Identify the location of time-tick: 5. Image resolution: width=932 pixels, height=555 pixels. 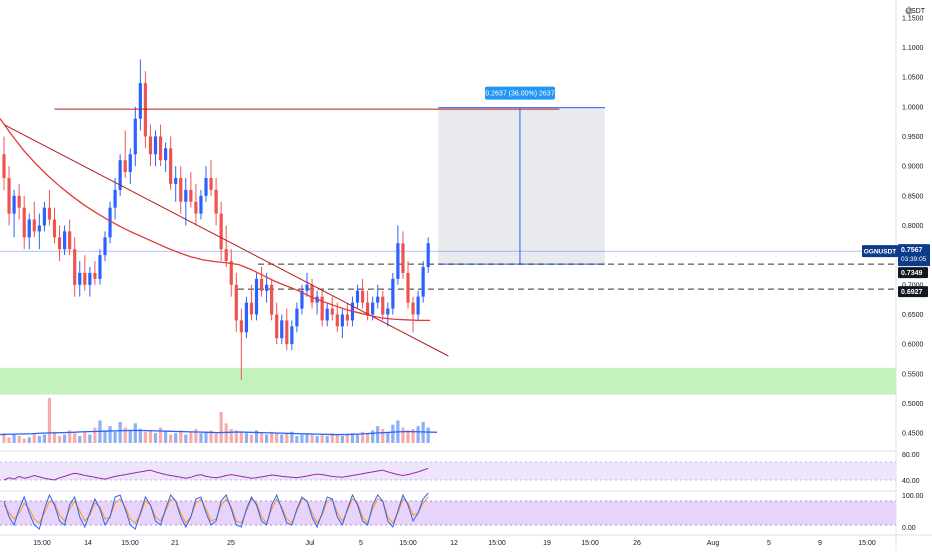
(769, 543).